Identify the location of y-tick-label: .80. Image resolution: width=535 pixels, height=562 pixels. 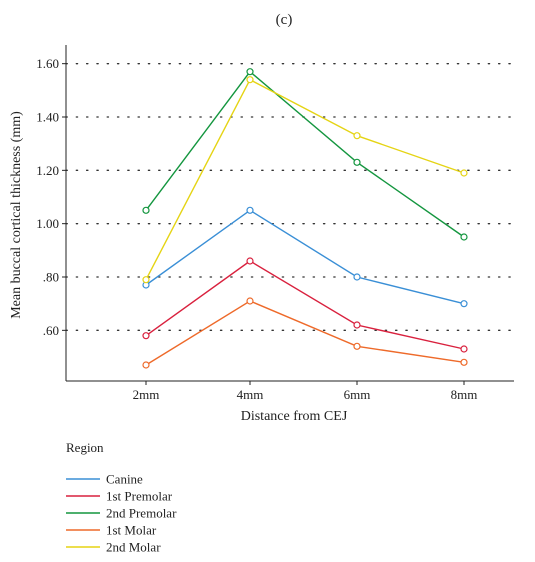
(51, 277).